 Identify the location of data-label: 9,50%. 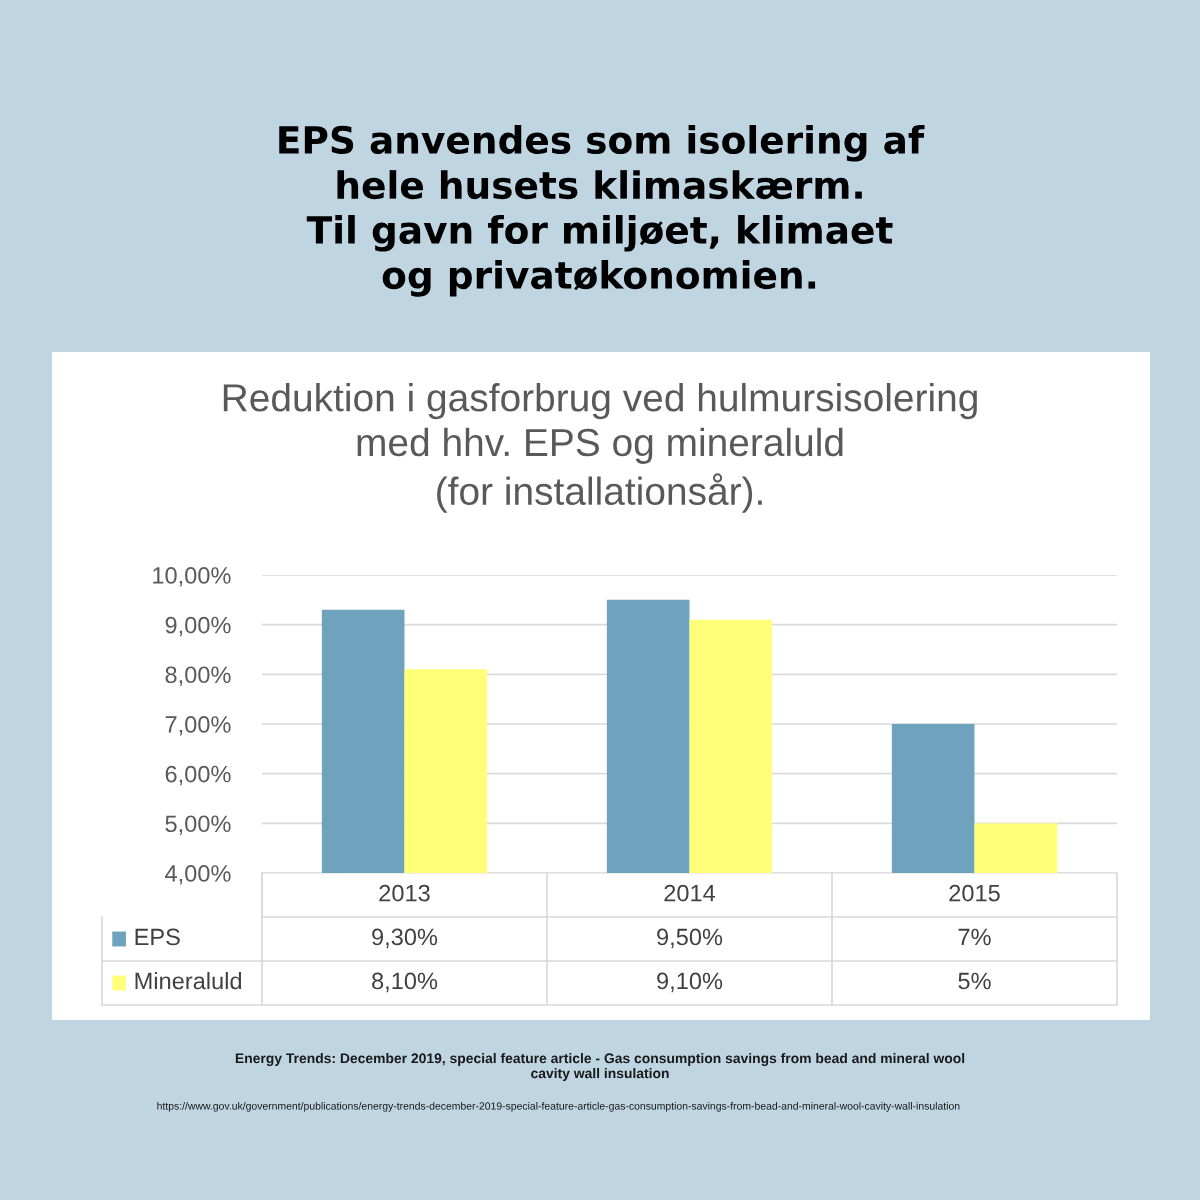
(690, 938).